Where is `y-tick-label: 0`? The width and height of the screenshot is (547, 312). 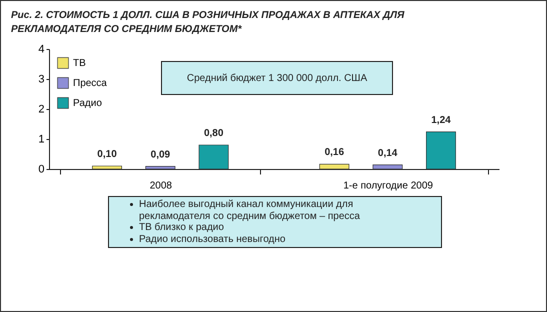
y-tick-label: 0 is located at coordinates (41, 170).